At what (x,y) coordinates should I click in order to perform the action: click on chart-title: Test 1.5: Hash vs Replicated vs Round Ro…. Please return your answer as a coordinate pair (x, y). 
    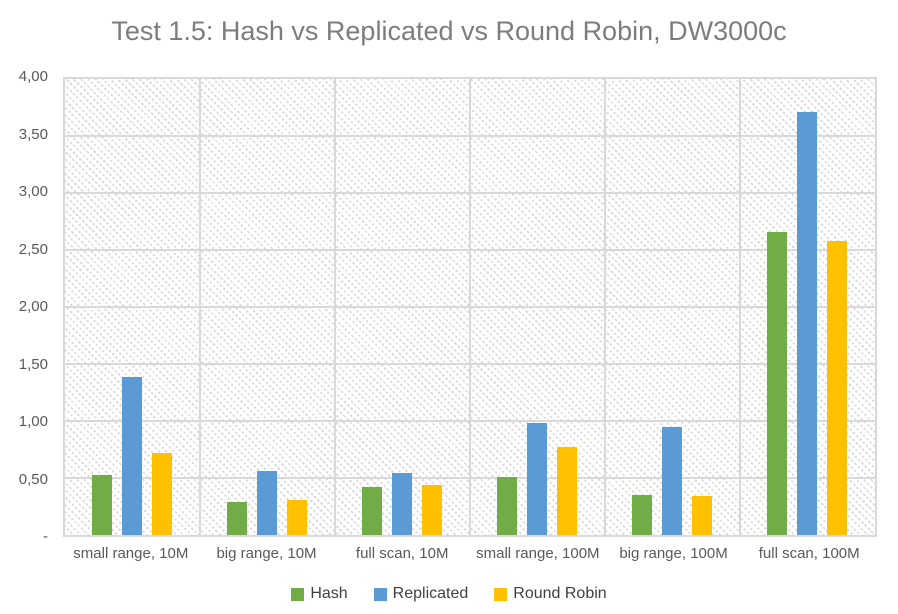
    Looking at the image, I should click on (449, 31).